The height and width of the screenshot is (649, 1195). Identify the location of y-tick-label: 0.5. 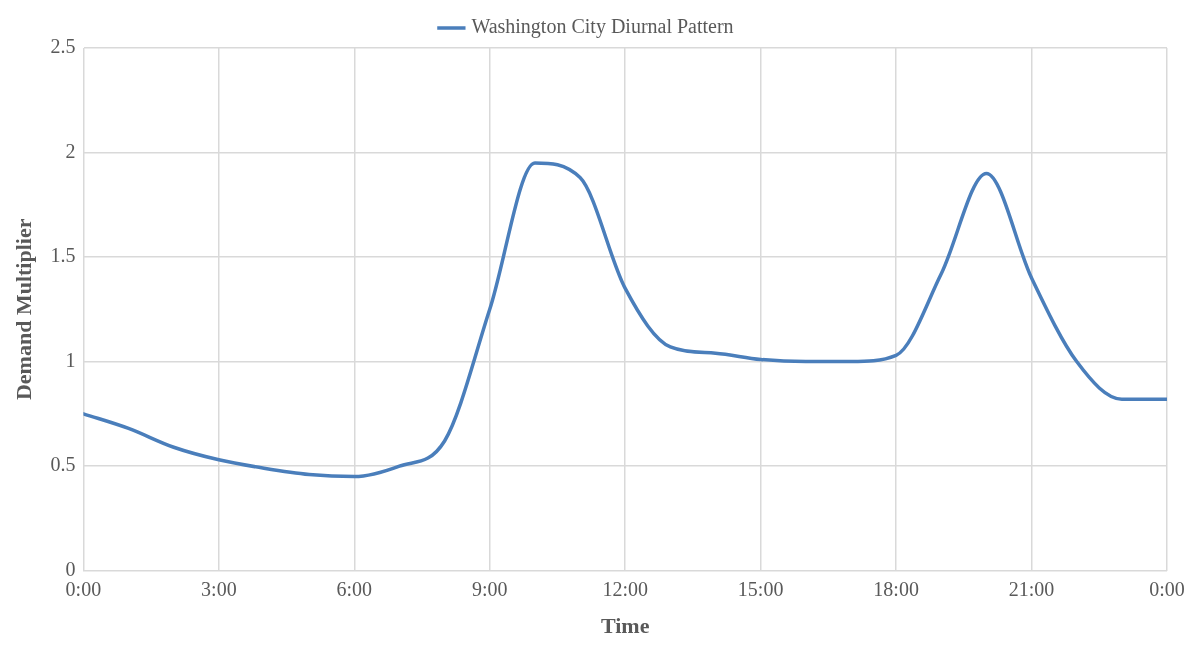
(63, 464).